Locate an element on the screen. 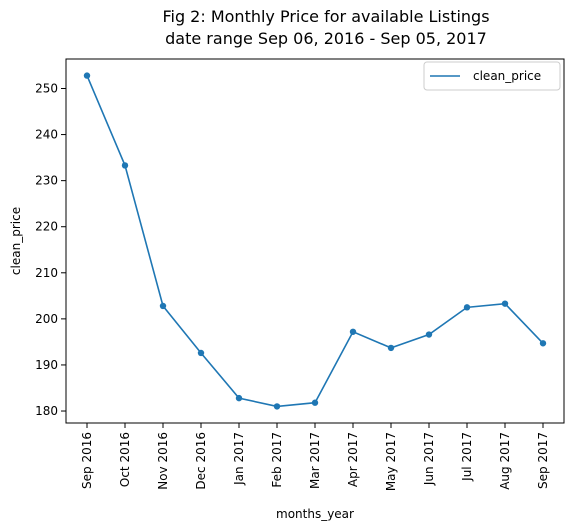  x-tick-label: Mar 2017 is located at coordinates (315, 460).